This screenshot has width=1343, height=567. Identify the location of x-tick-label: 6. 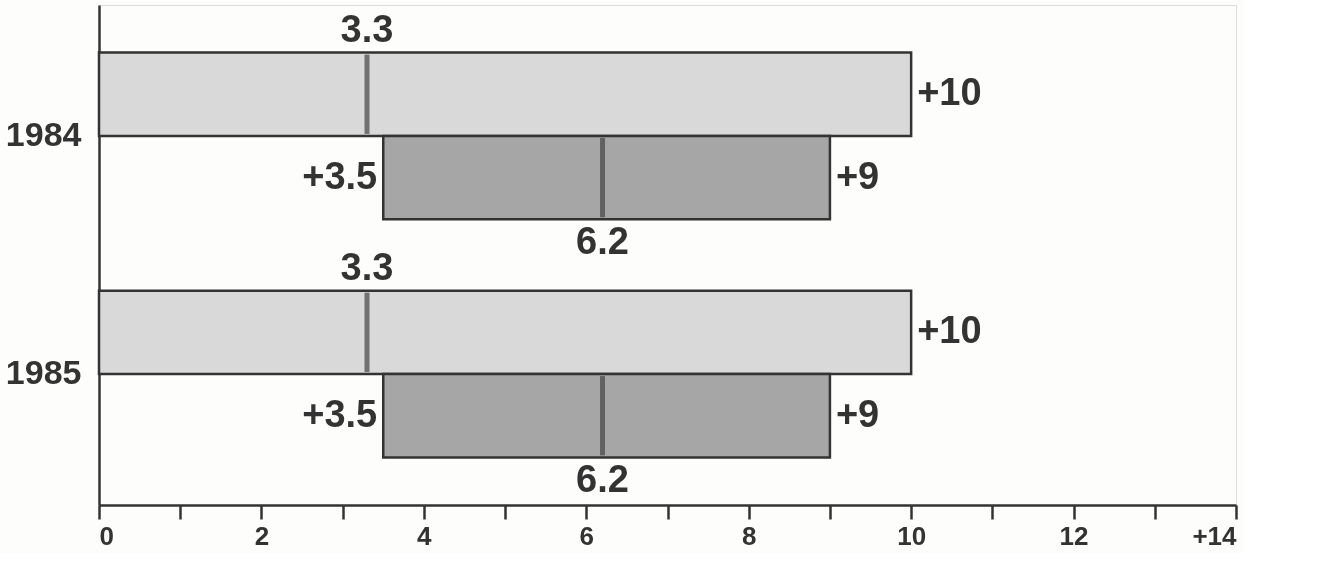
(587, 535).